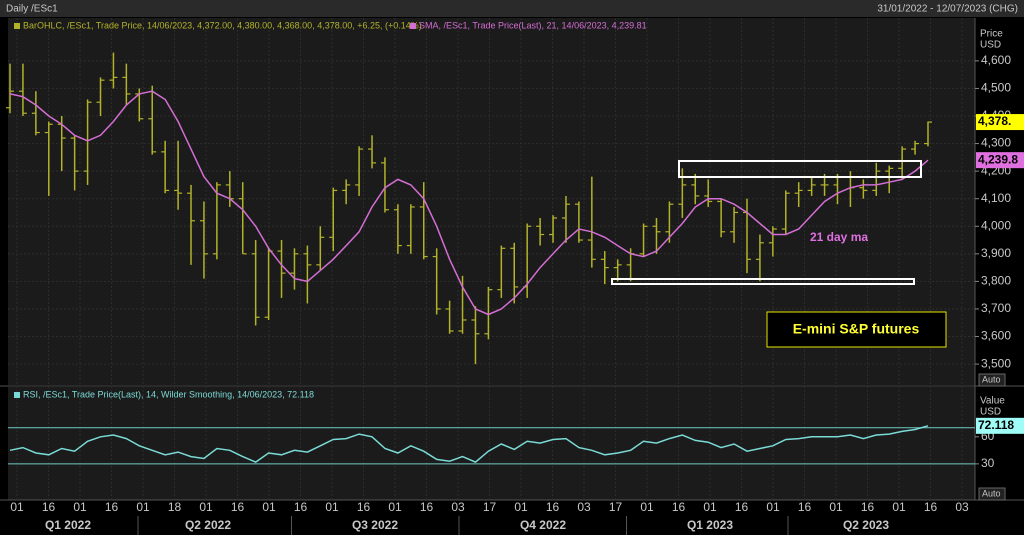 This screenshot has height=535, width=1024. Describe the element at coordinates (68, 525) in the screenshot. I see `quarter-label: Q1 2022` at that location.